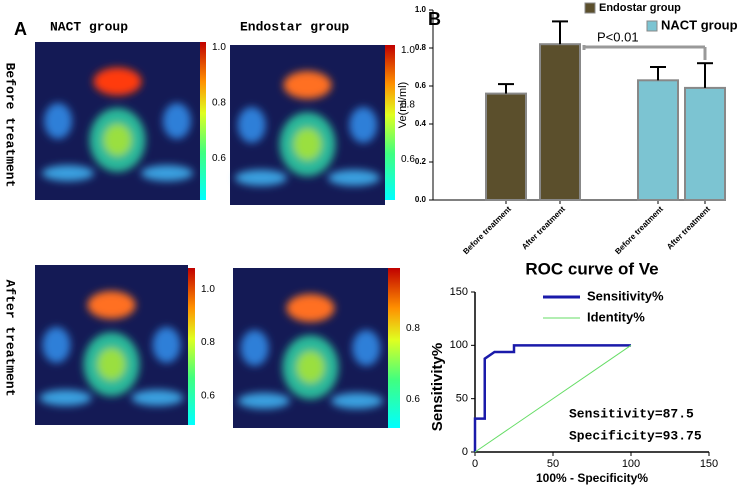 This screenshot has width=753, height=490. I want to click on x-tick-label: 0, so click(475, 464).